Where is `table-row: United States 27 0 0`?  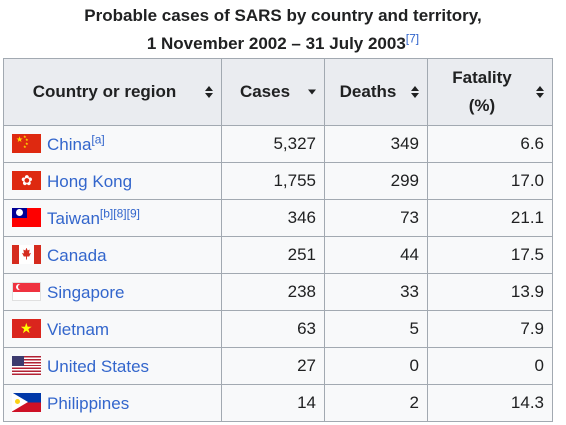
table-row: United States 27 0 0 is located at coordinates (278, 366).